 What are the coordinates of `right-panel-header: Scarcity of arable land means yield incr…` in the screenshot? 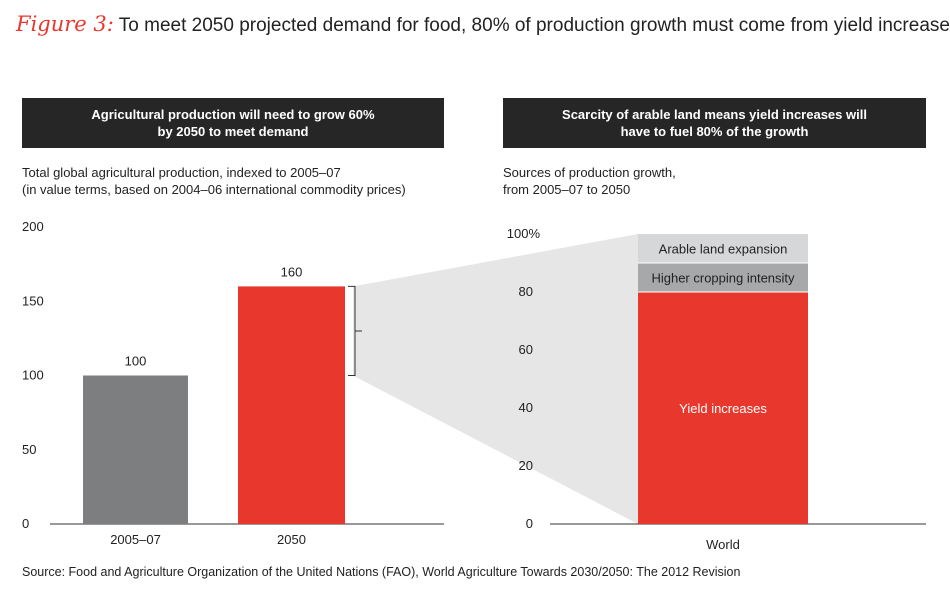 It's located at (714, 123).